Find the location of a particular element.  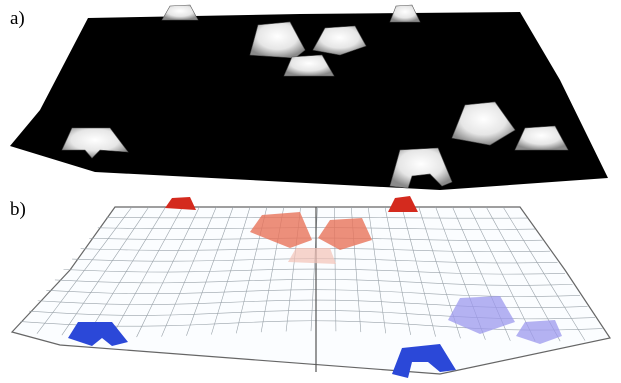

blob-pink is located at coordinates (312, 256).